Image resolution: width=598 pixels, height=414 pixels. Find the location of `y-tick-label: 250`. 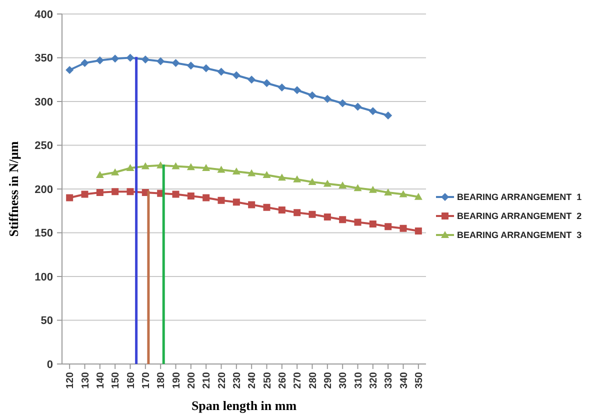

y-tick-label: 250 is located at coordinates (43, 146).